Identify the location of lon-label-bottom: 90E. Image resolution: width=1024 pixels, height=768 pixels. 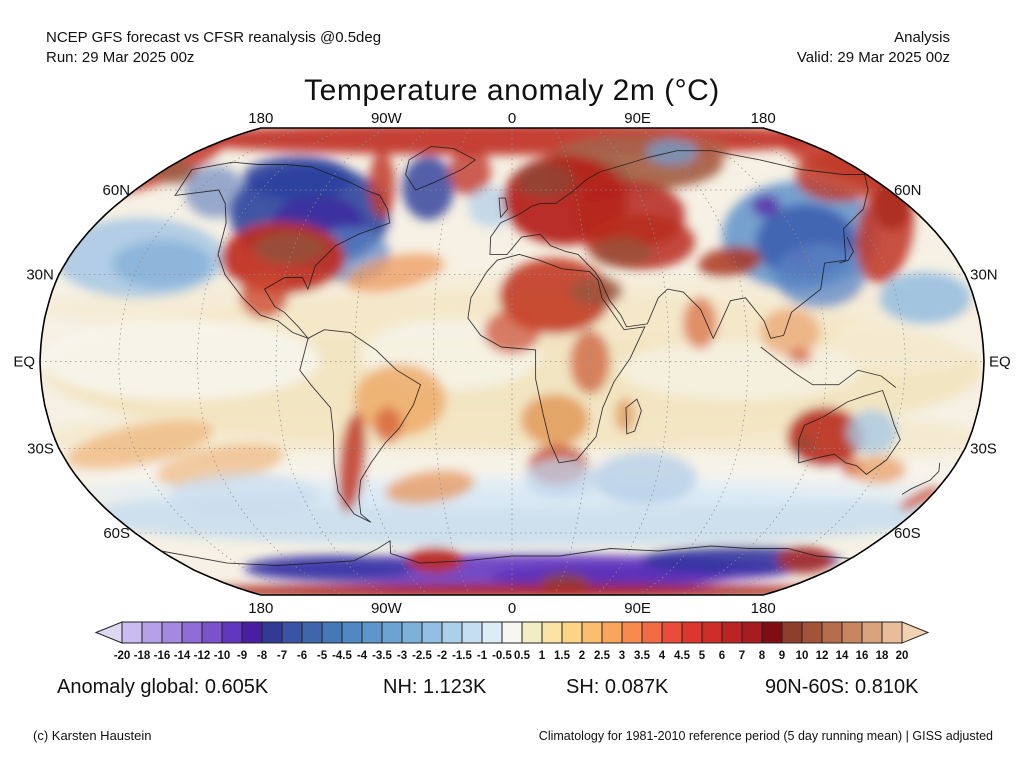
(637, 608).